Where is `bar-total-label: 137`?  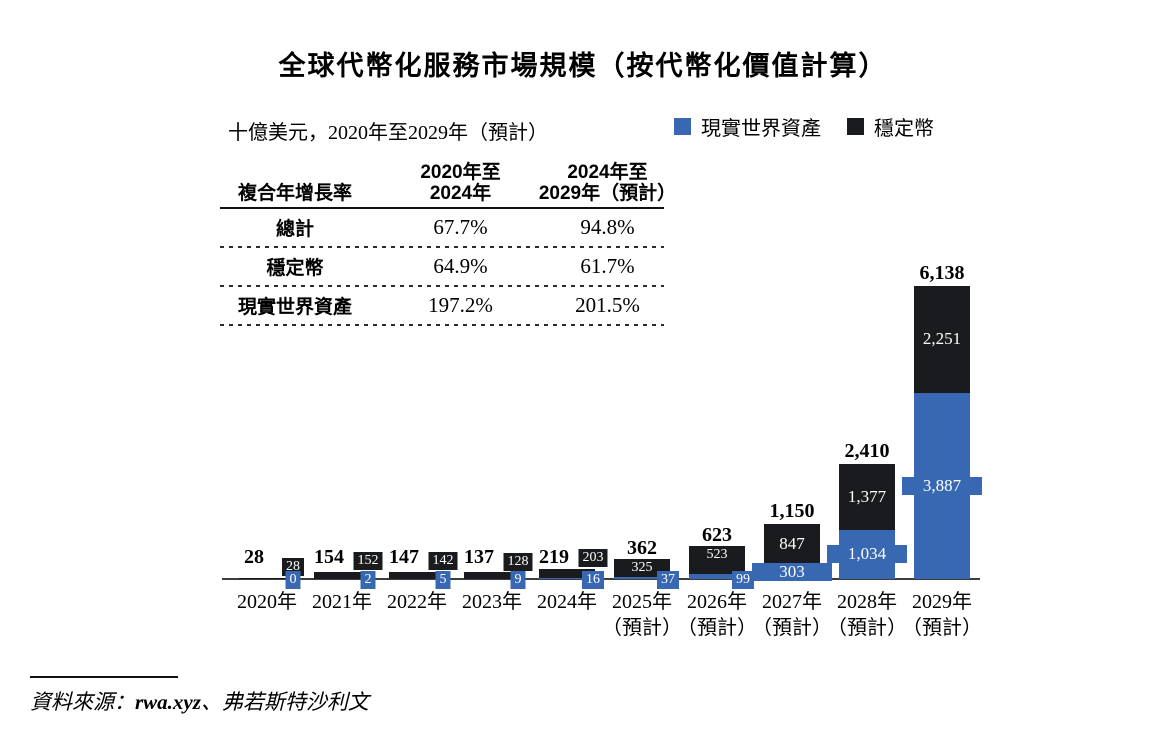 bar-total-label: 137 is located at coordinates (479, 557).